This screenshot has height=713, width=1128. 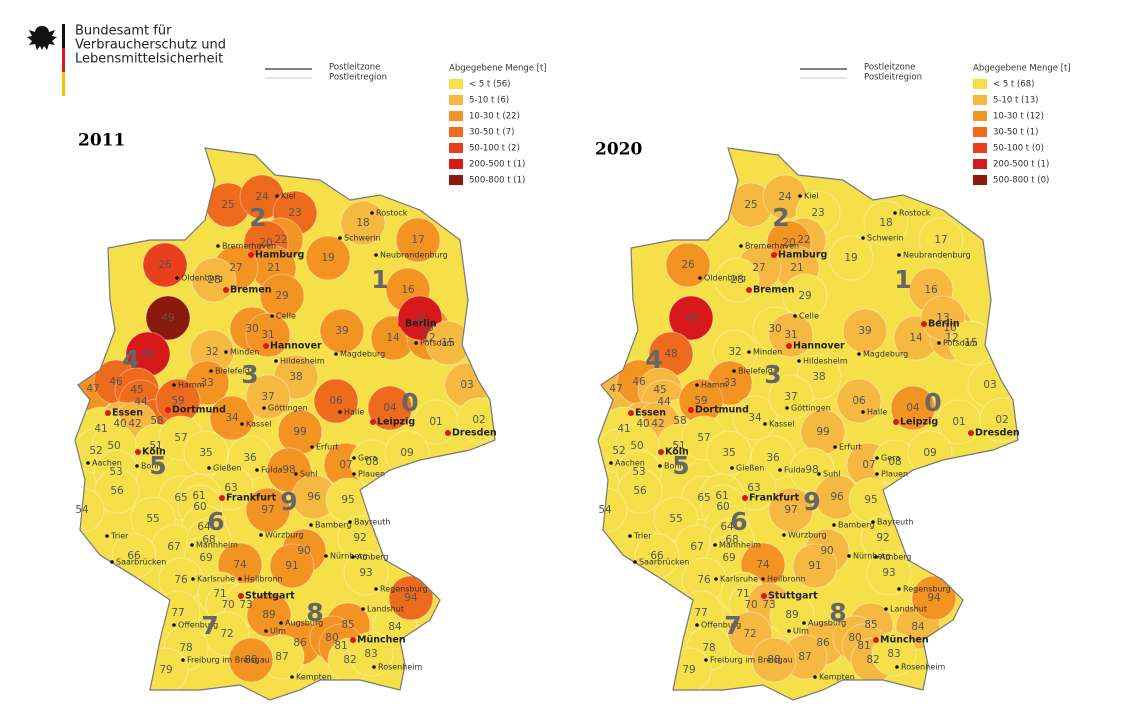 What do you see at coordinates (341, 331) in the screenshot?
I see `region-number: 39` at bounding box center [341, 331].